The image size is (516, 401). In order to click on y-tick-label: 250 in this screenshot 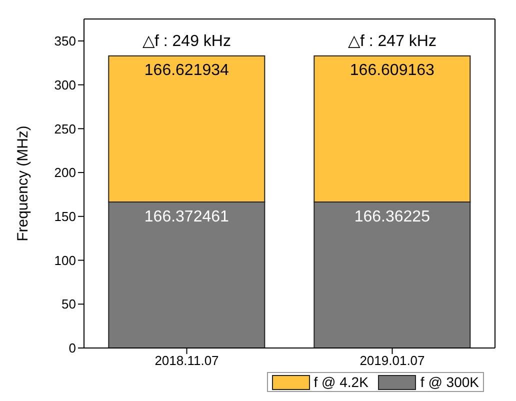, I will do `click(65, 128)`.